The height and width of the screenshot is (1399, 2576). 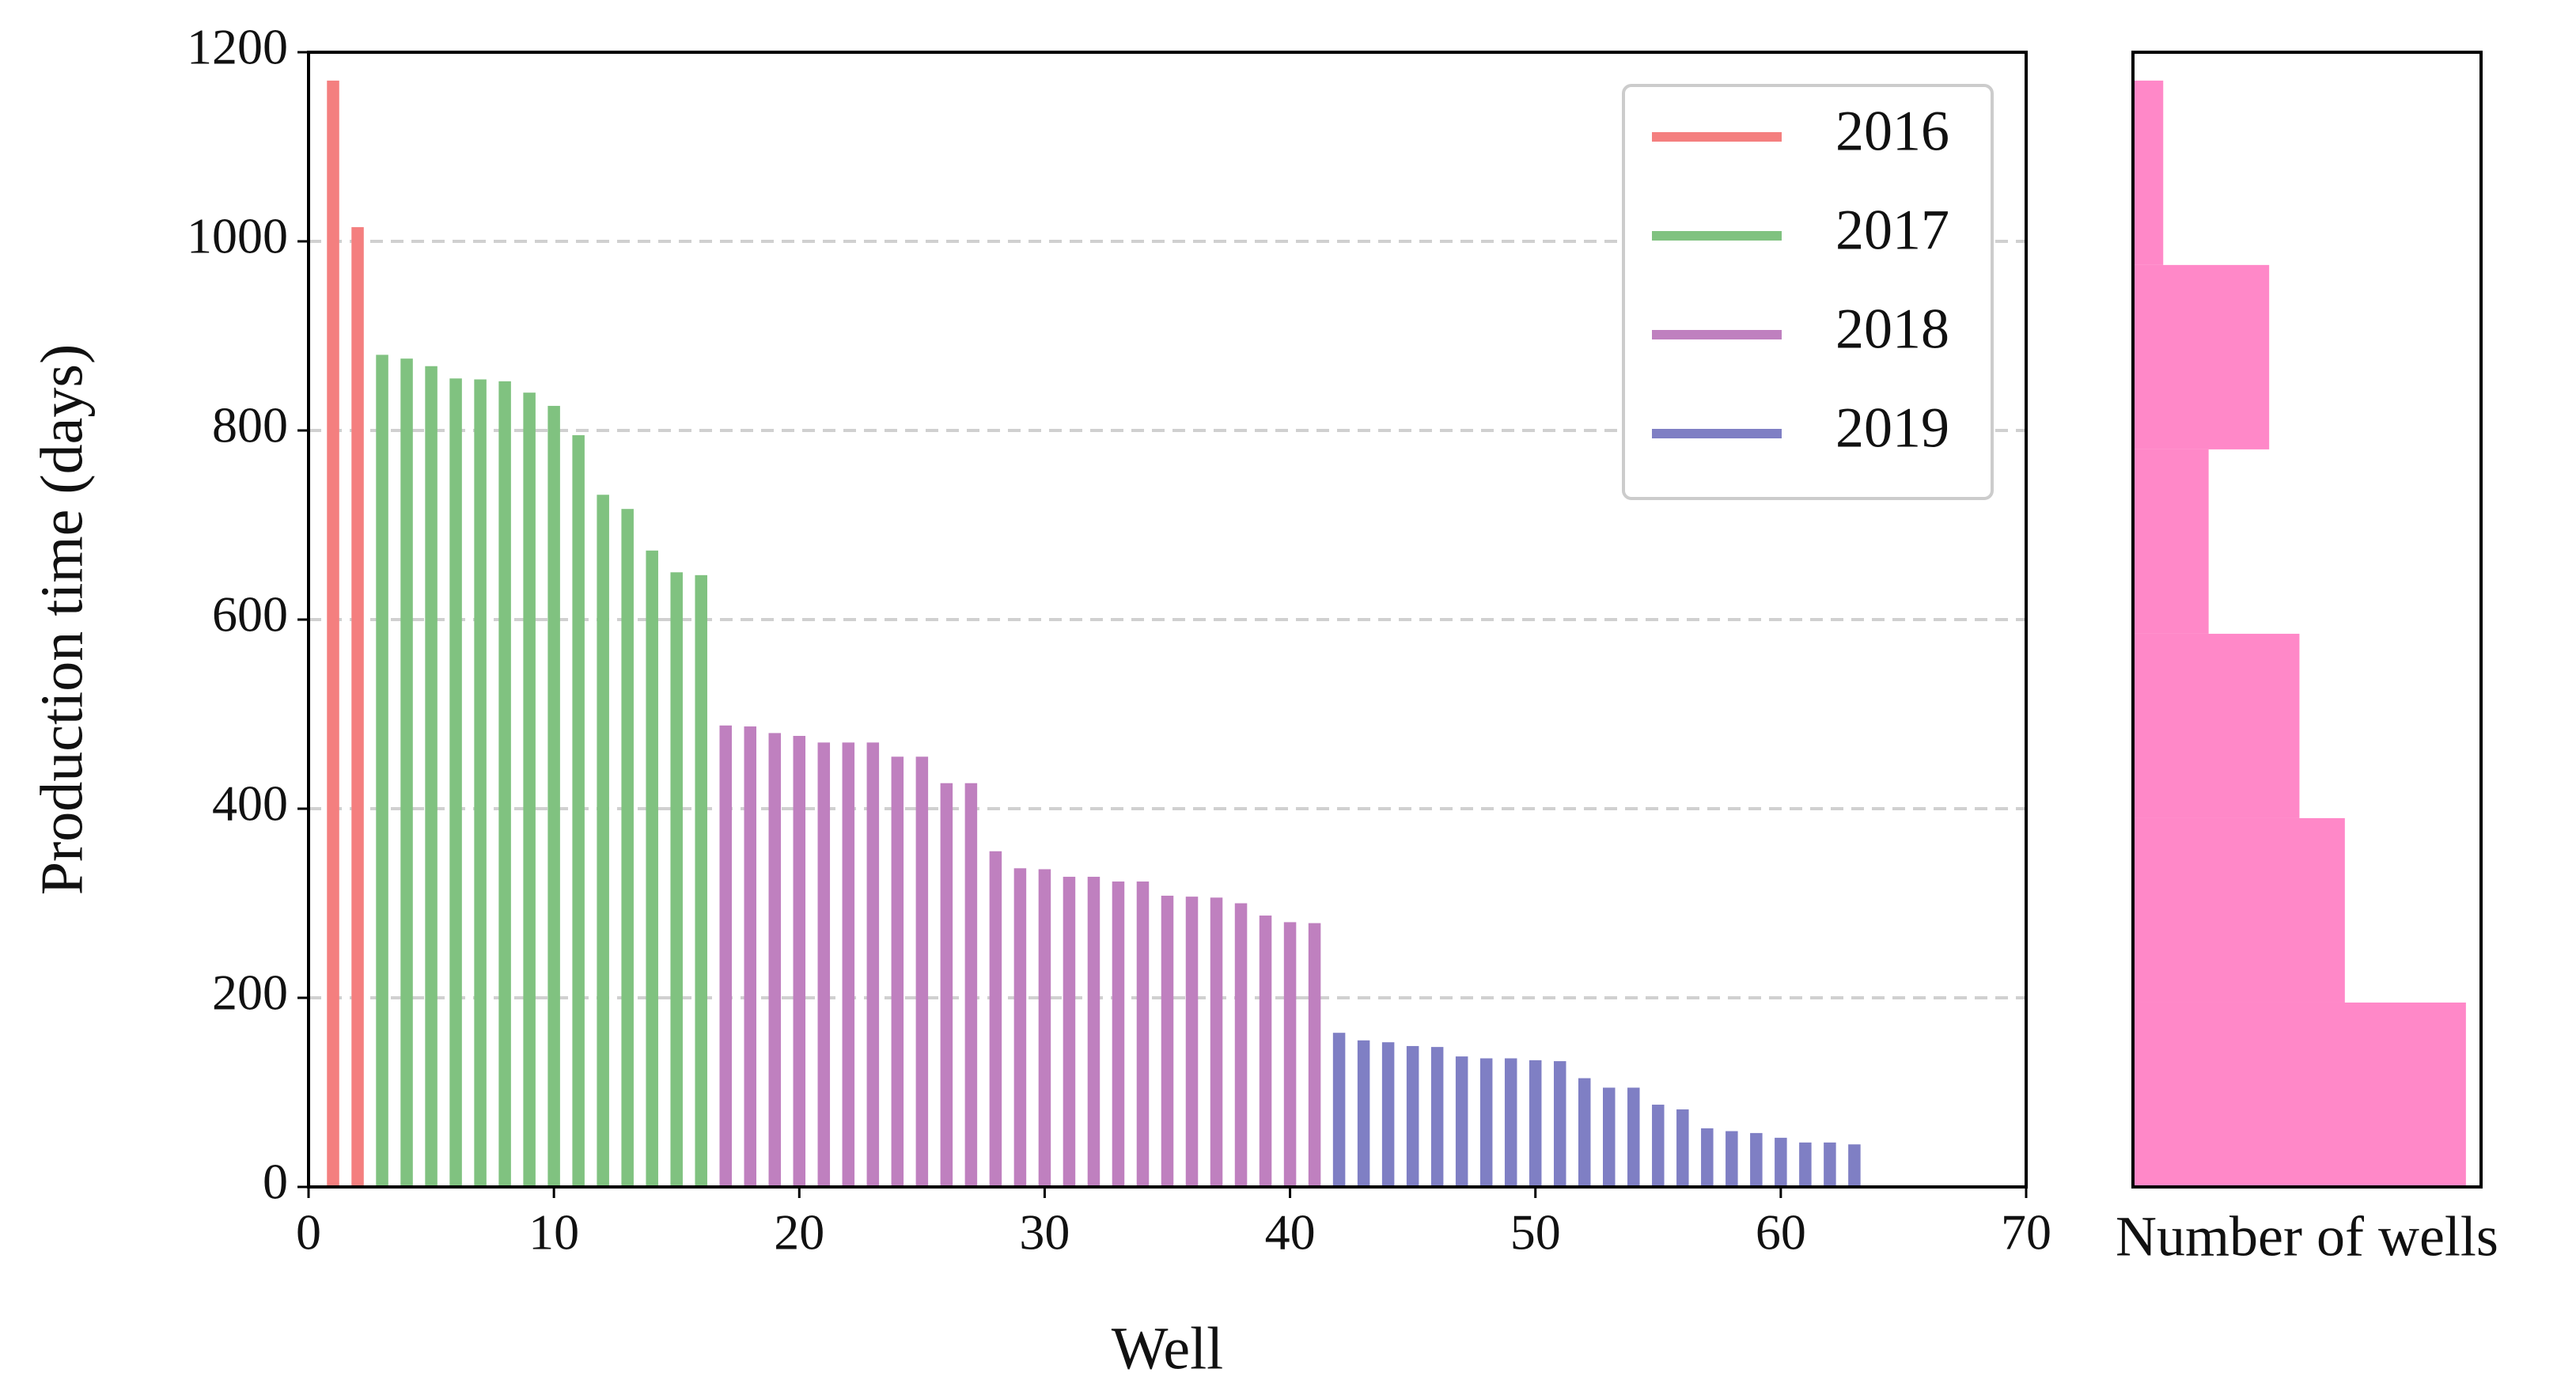 What do you see at coordinates (238, 47) in the screenshot?
I see `y-tick-label: 1200` at bounding box center [238, 47].